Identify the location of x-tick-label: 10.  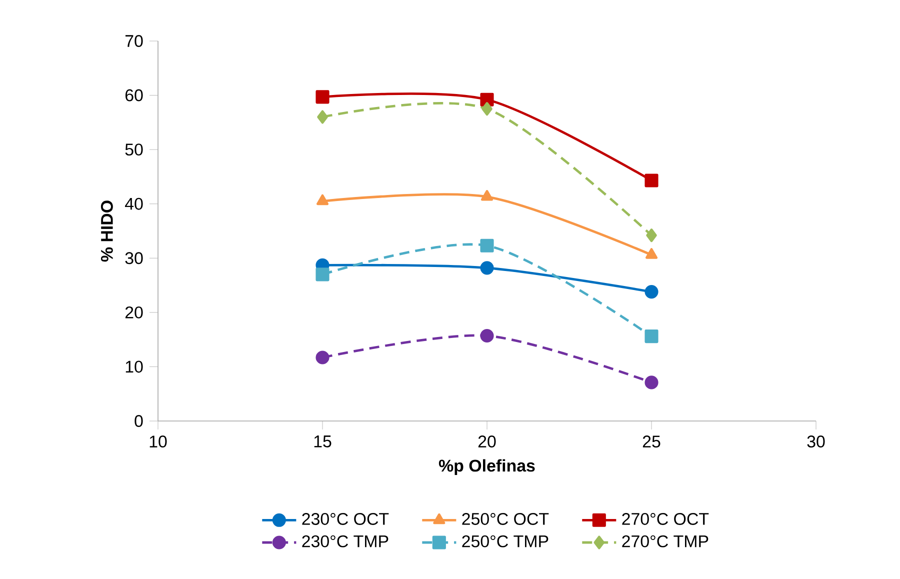
(158, 442).